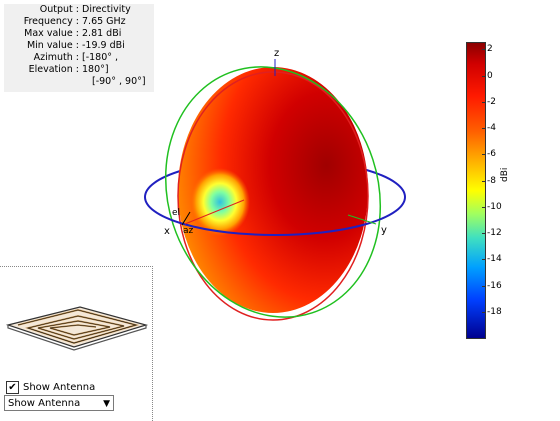 Image resolution: width=560 pixels, height=421 pixels. Describe the element at coordinates (51, 21) in the screenshot. I see `info-key: Frequency :` at that location.